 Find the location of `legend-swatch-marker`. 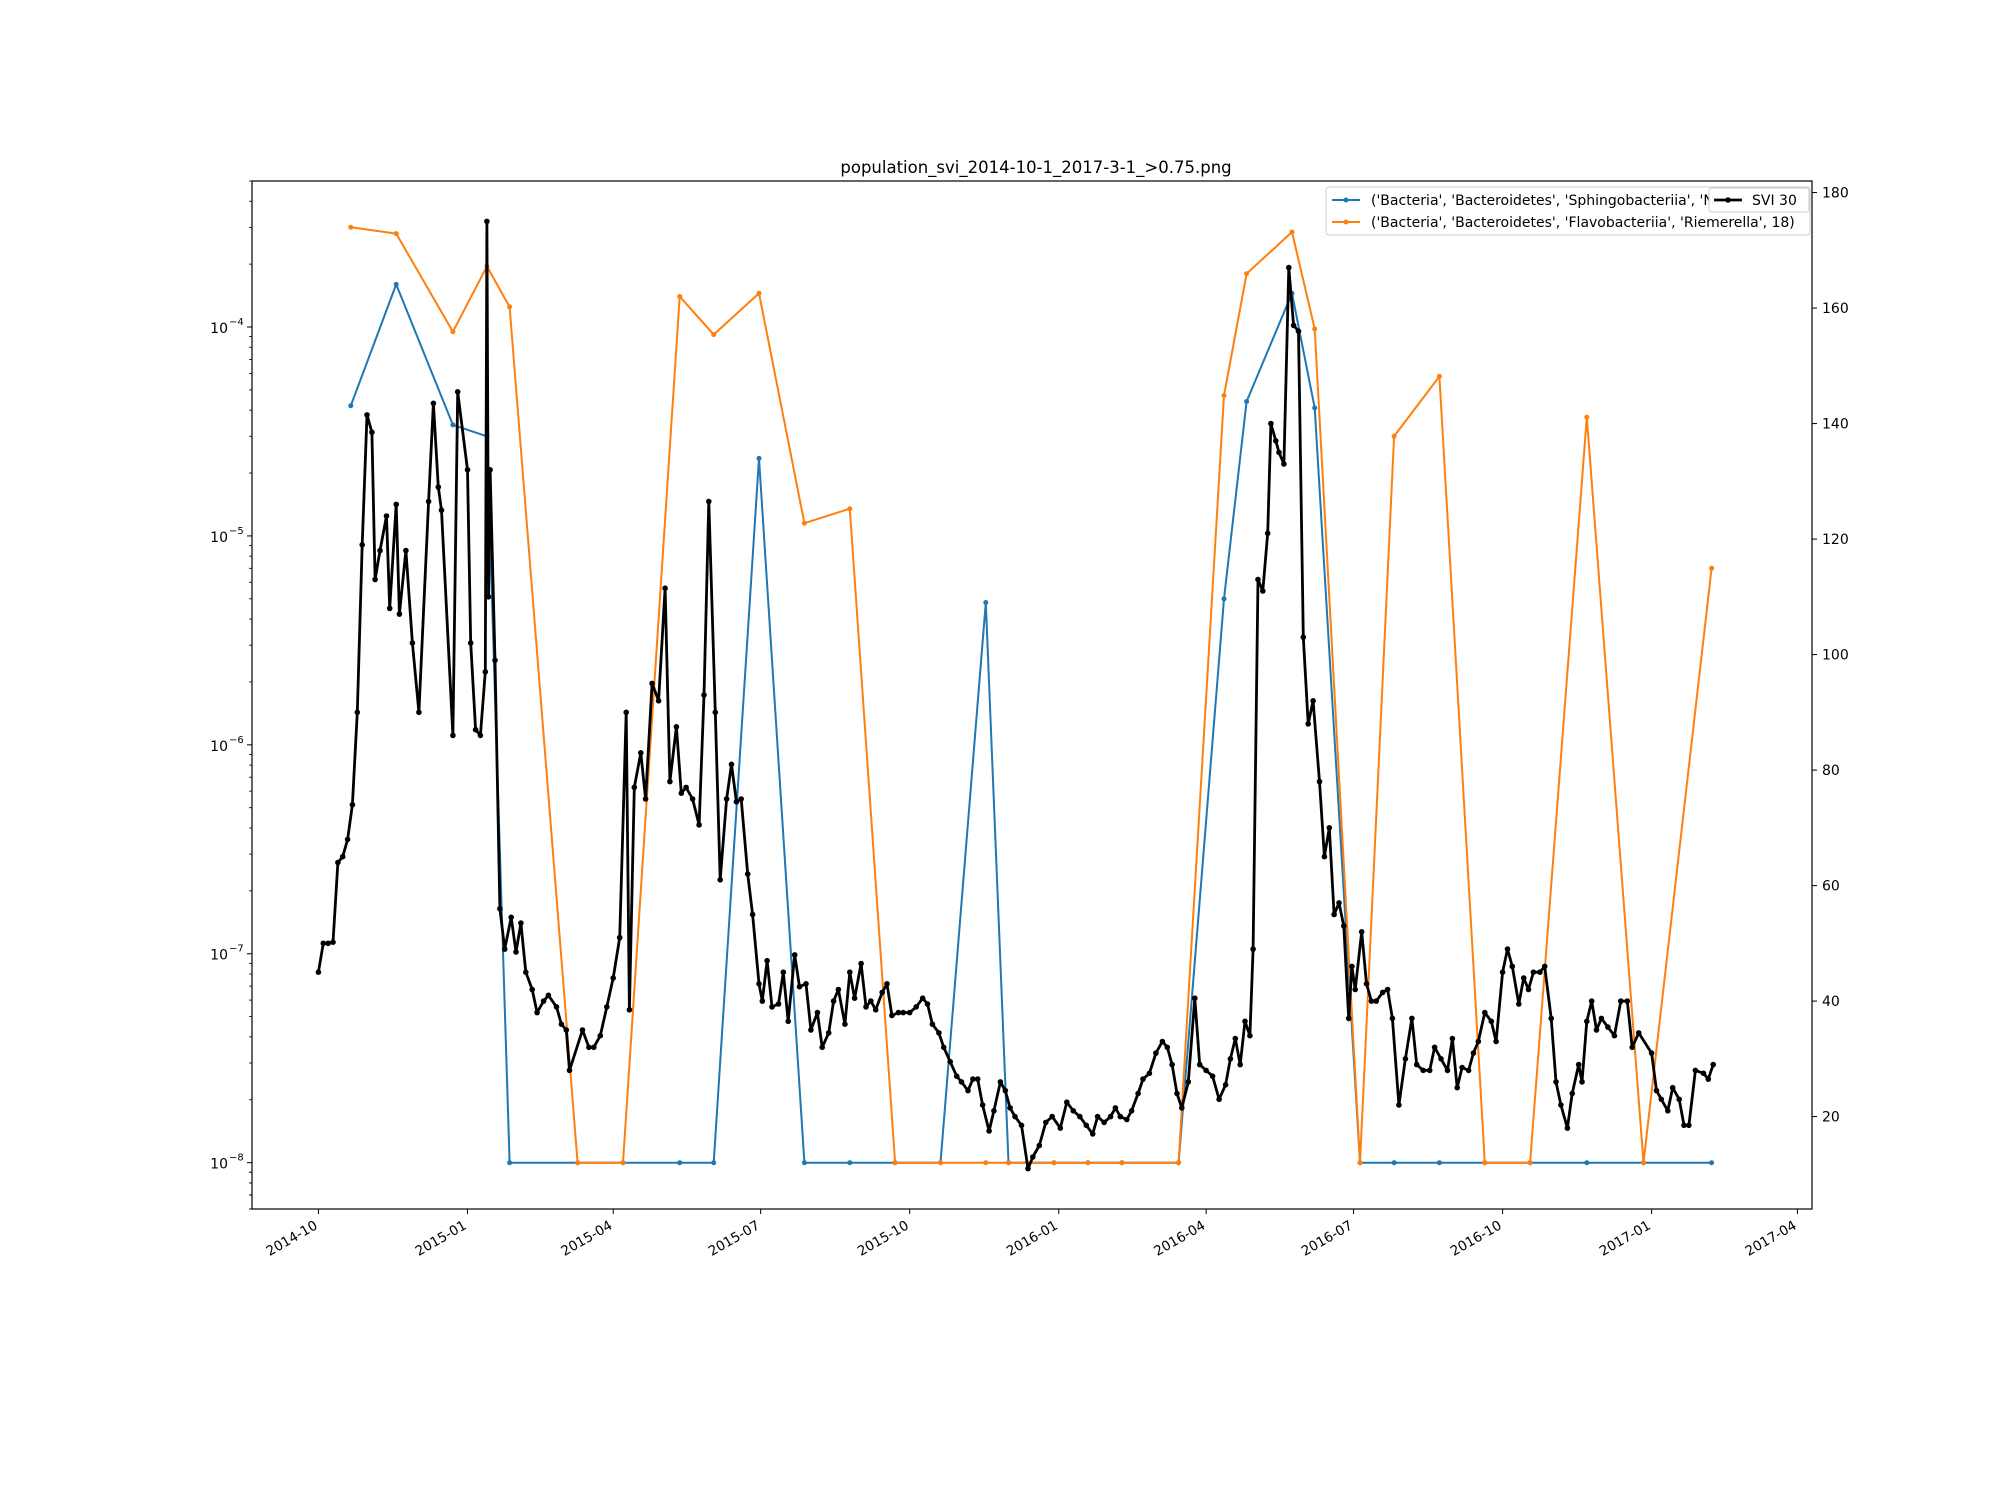

legend-swatch-marker is located at coordinates (1728, 200).